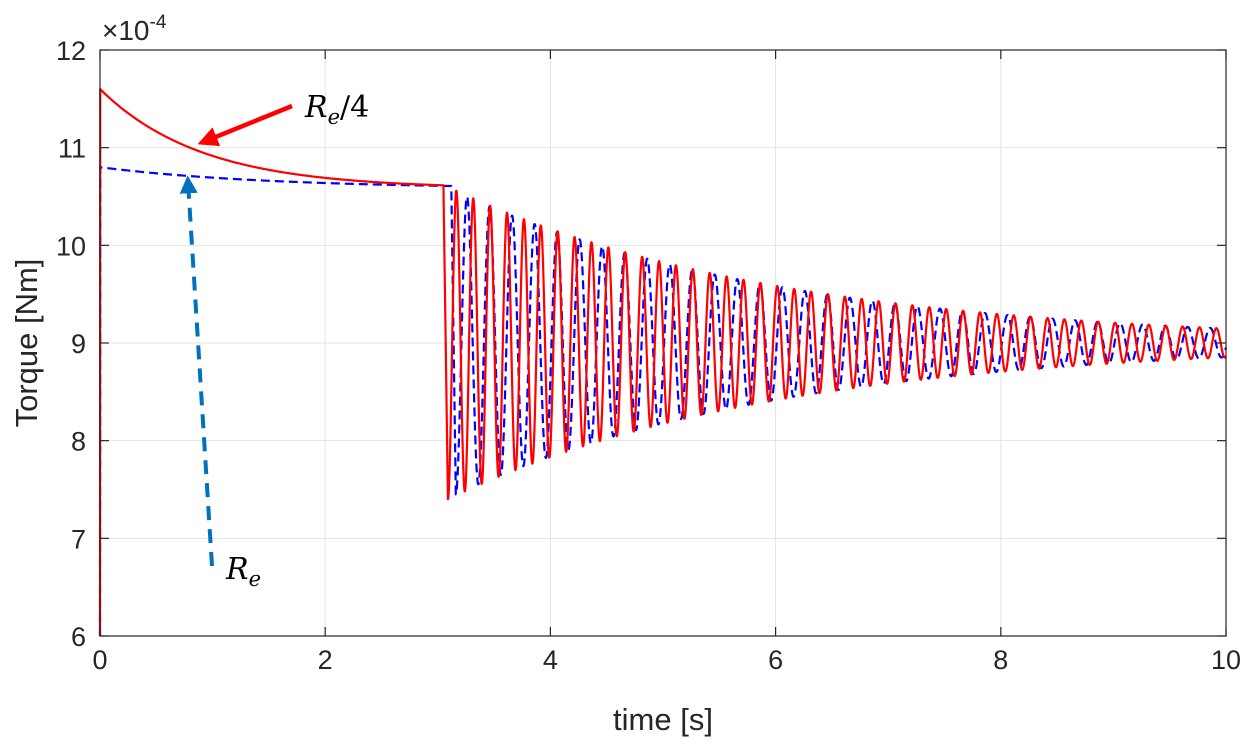 The width and height of the screenshot is (1252, 748). I want to click on x-tick-label: 0, so click(99, 660).